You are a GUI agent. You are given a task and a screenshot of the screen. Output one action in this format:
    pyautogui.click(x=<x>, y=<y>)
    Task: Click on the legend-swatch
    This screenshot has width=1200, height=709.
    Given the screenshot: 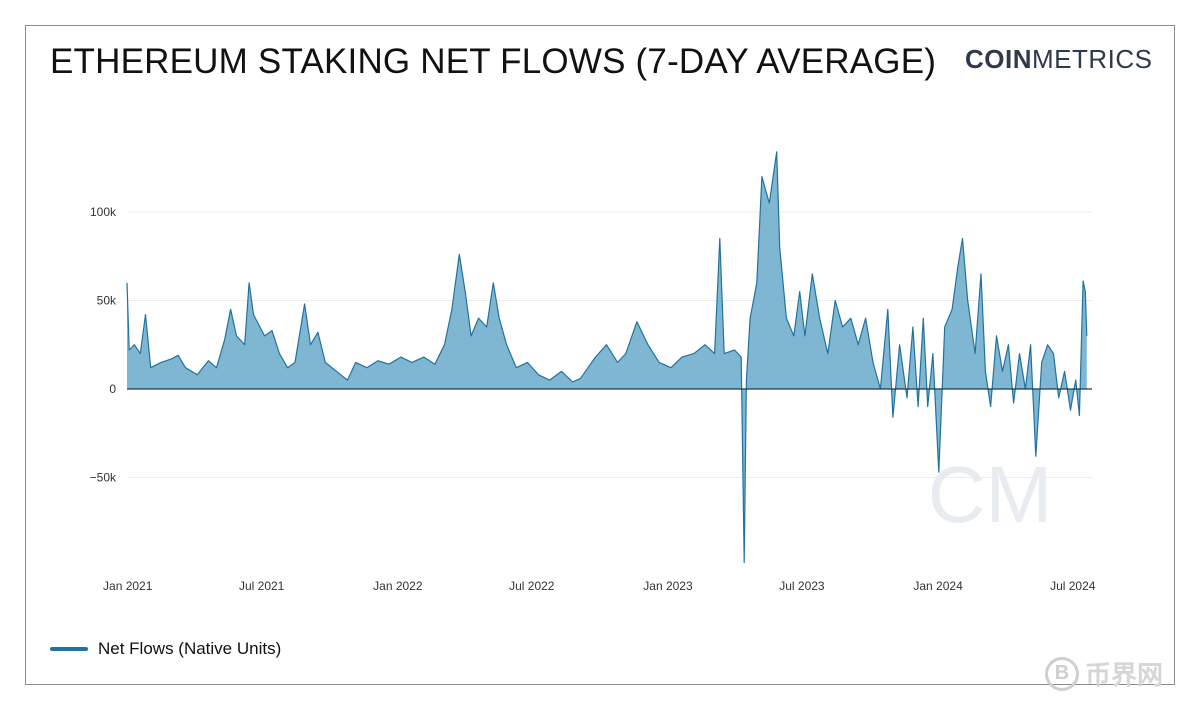 What is the action you would take?
    pyautogui.click(x=69, y=649)
    